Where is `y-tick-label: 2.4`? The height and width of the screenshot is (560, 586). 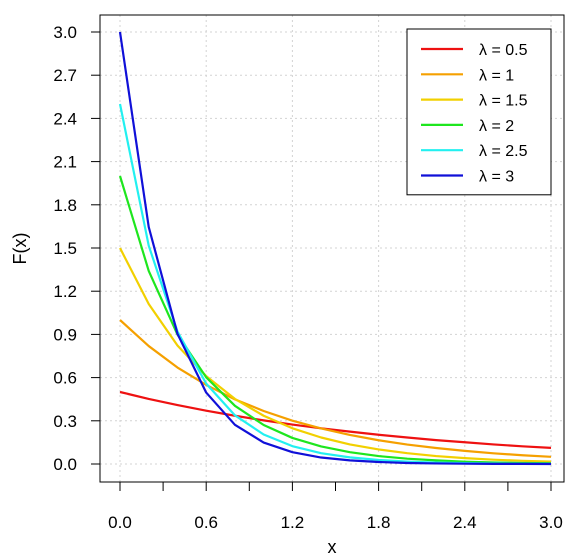 y-tick-label: 2.4 is located at coordinates (65, 118).